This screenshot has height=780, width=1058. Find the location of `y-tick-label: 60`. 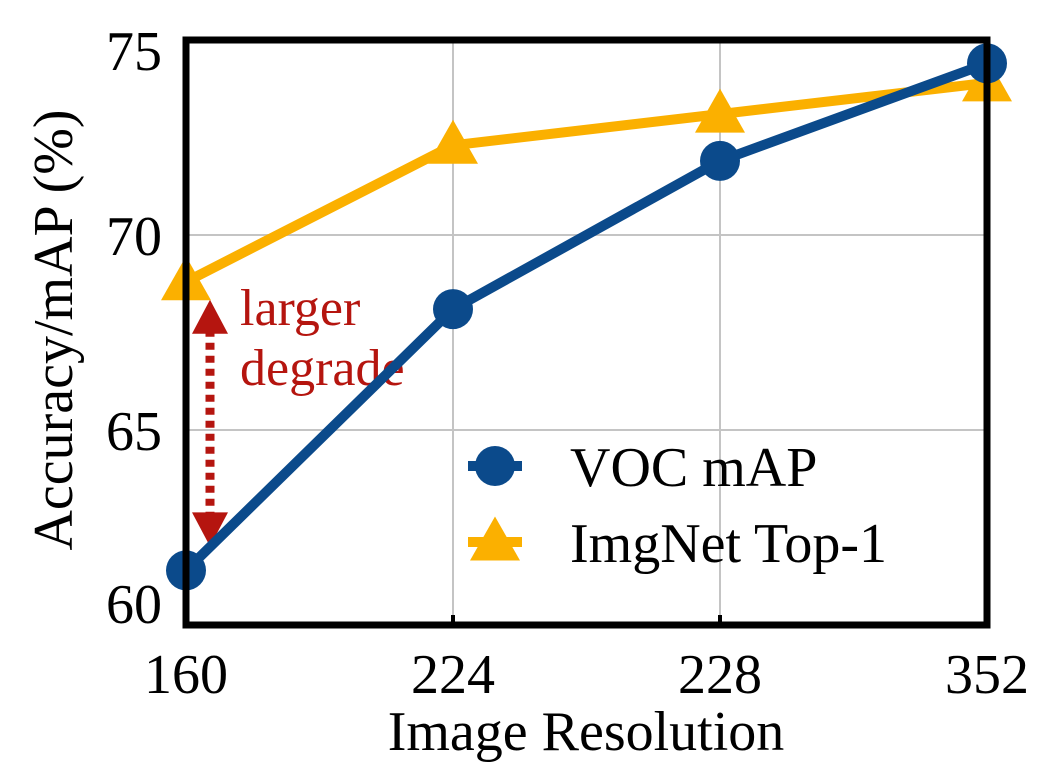

y-tick-label: 60 is located at coordinates (134, 605).